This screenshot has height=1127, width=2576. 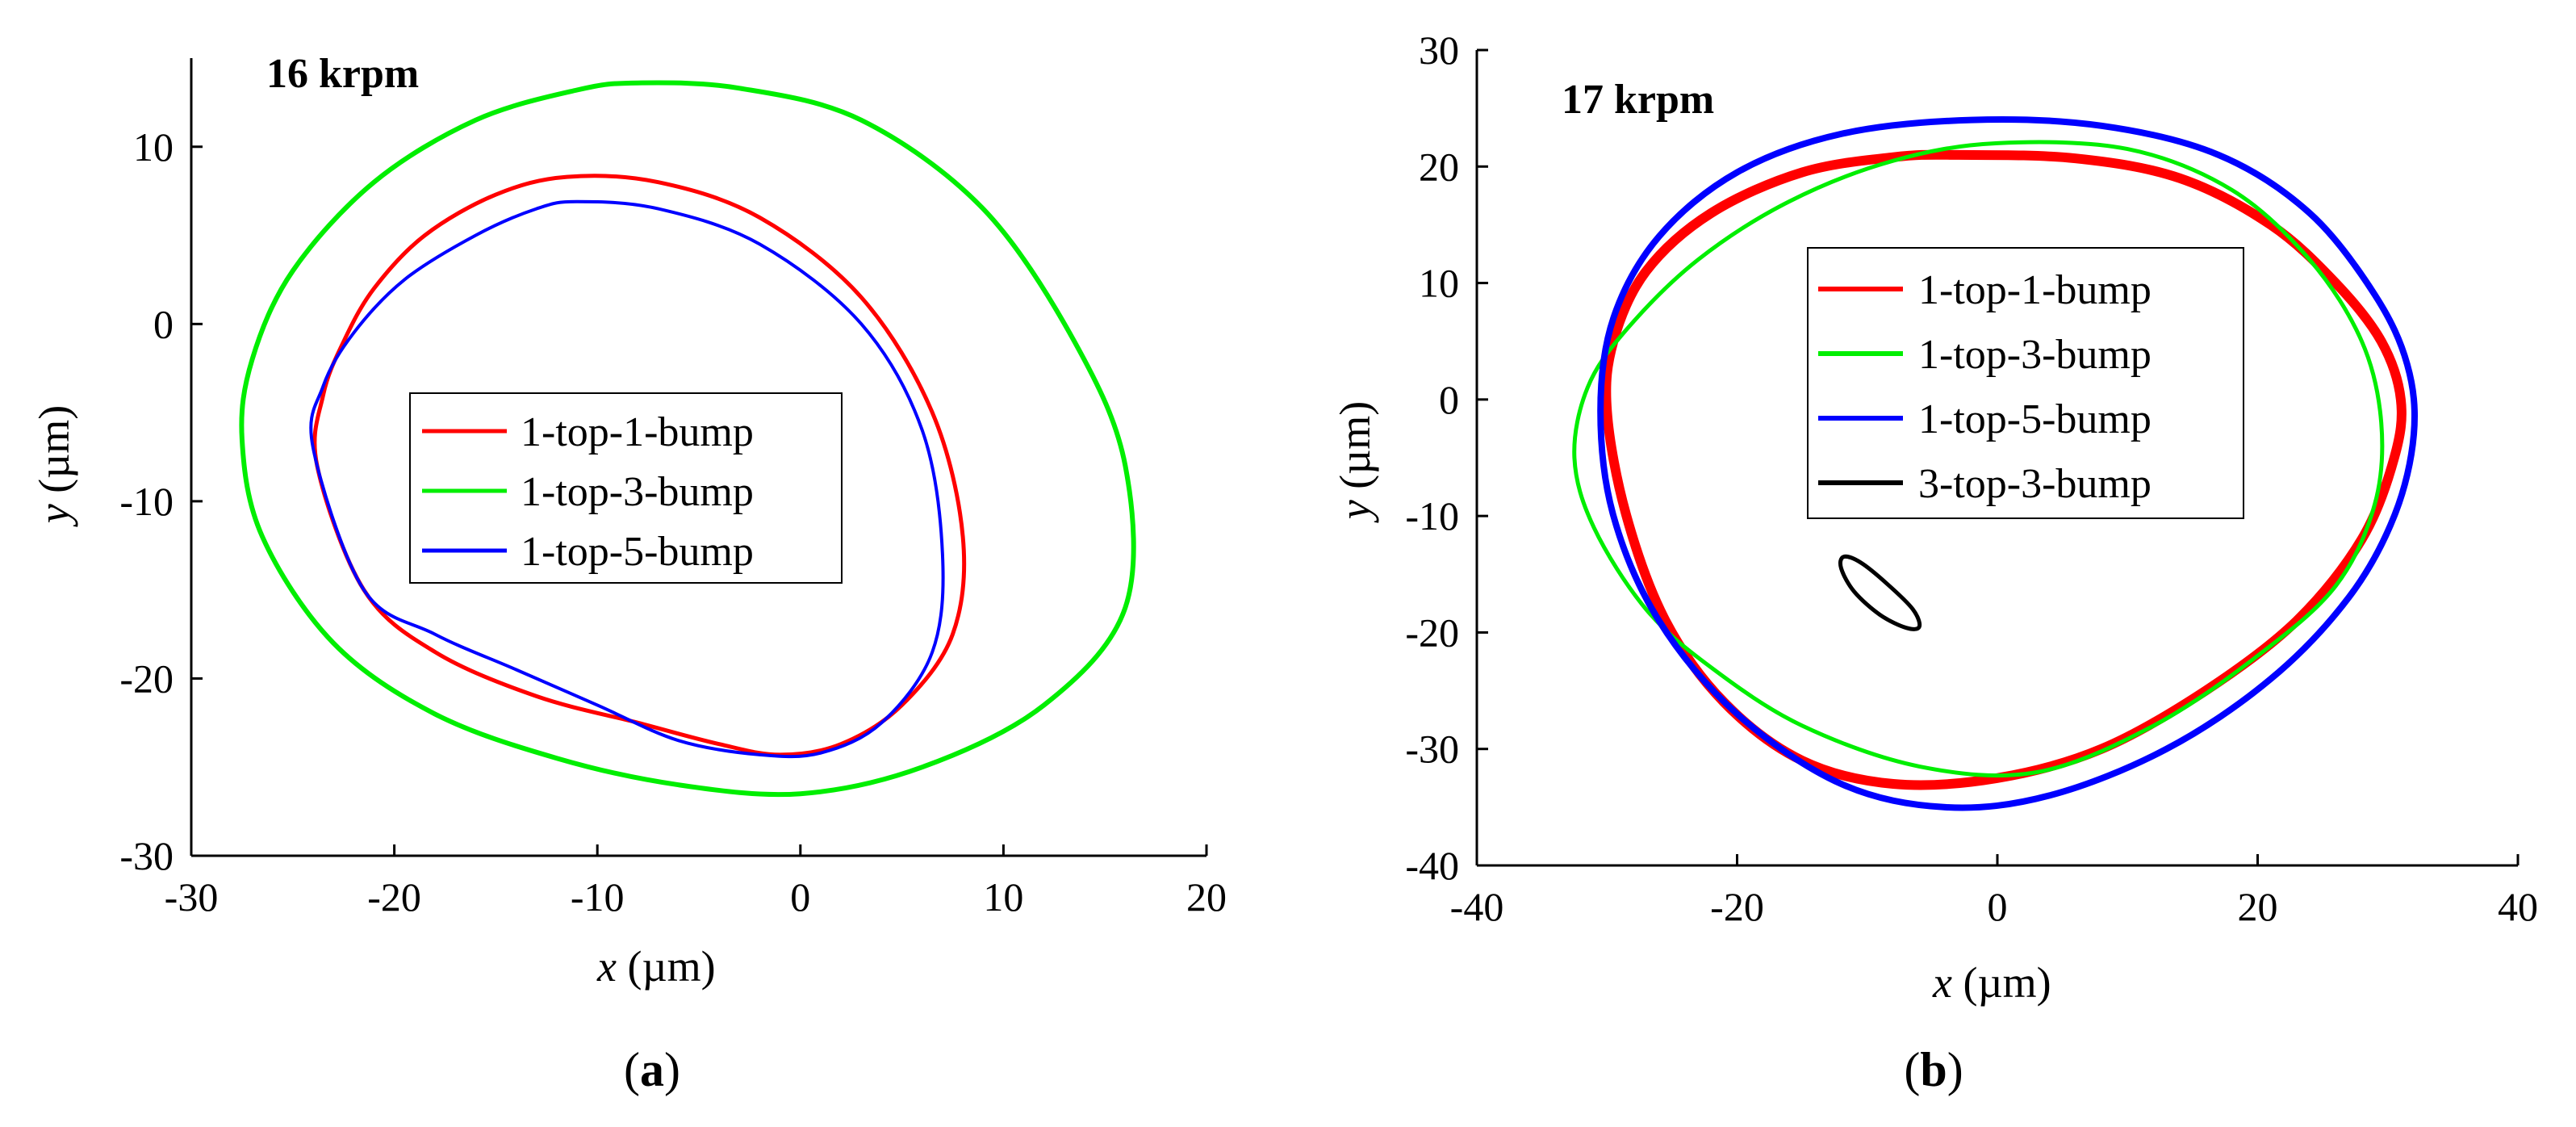 What do you see at coordinates (153, 147) in the screenshot?
I see `panel-a-y-tick-label: 10` at bounding box center [153, 147].